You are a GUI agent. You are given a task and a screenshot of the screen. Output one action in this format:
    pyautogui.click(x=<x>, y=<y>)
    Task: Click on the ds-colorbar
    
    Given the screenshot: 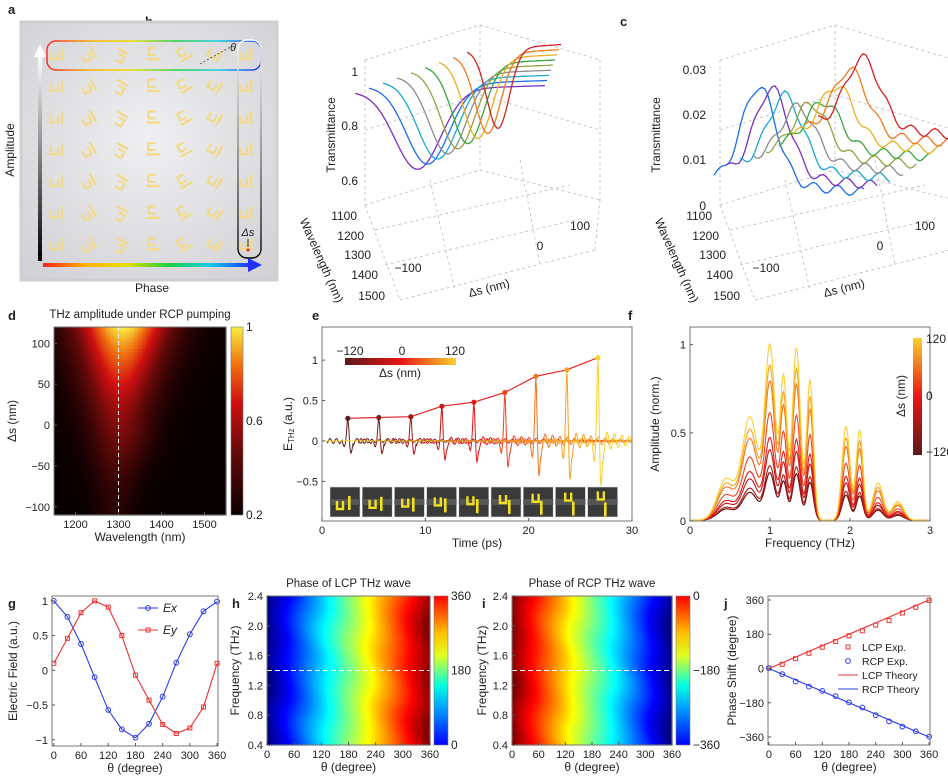 What is the action you would take?
    pyautogui.click(x=917, y=396)
    